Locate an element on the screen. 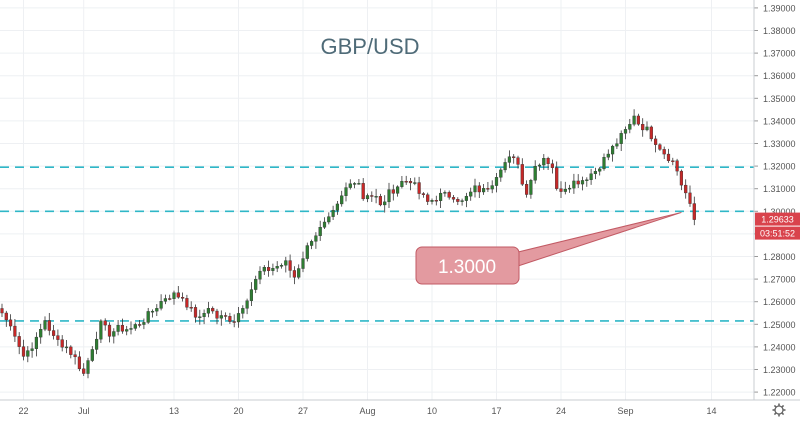 This screenshot has height=425, width=800. y-tick-label: 1.36000 is located at coordinates (779, 76).